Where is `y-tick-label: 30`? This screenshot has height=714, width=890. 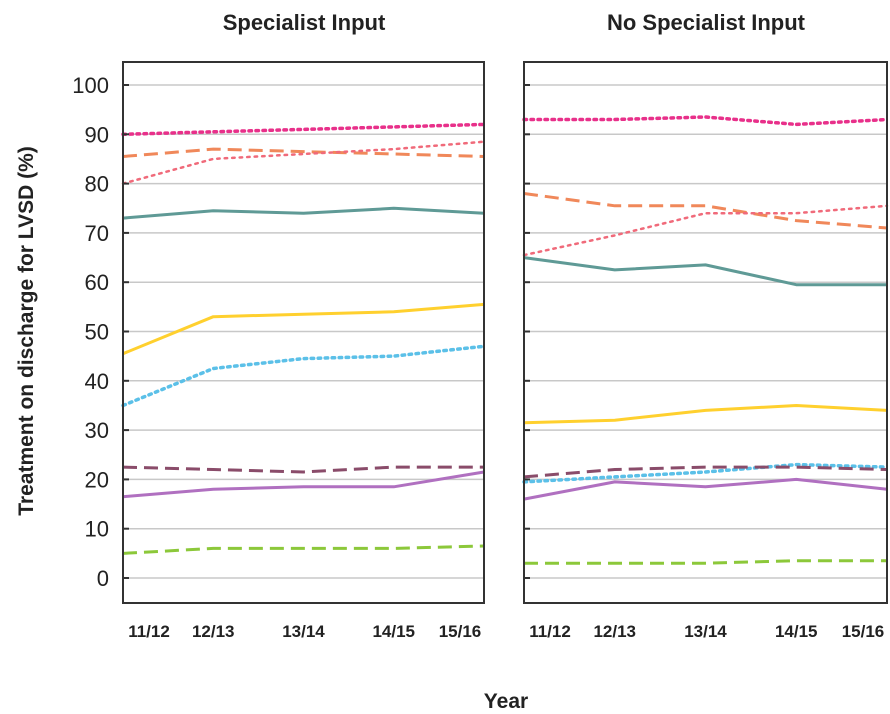 y-tick-label: 30 is located at coordinates (97, 430).